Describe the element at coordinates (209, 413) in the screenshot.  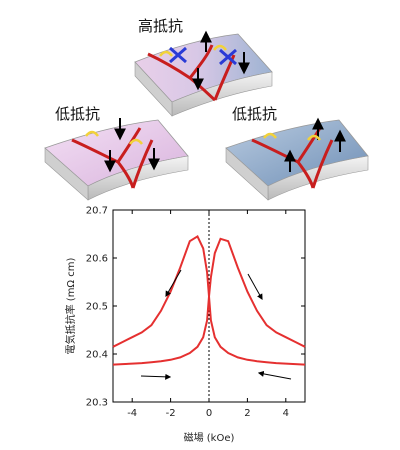
I see `x-tick-label: 0` at that location.